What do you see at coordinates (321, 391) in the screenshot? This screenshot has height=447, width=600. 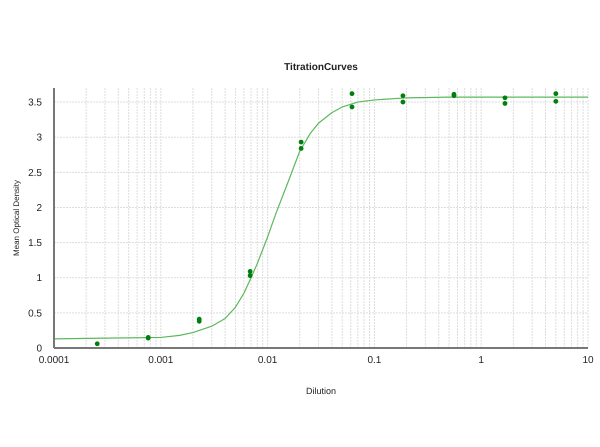 I see `x-axis-title: Dilution` at bounding box center [321, 391].